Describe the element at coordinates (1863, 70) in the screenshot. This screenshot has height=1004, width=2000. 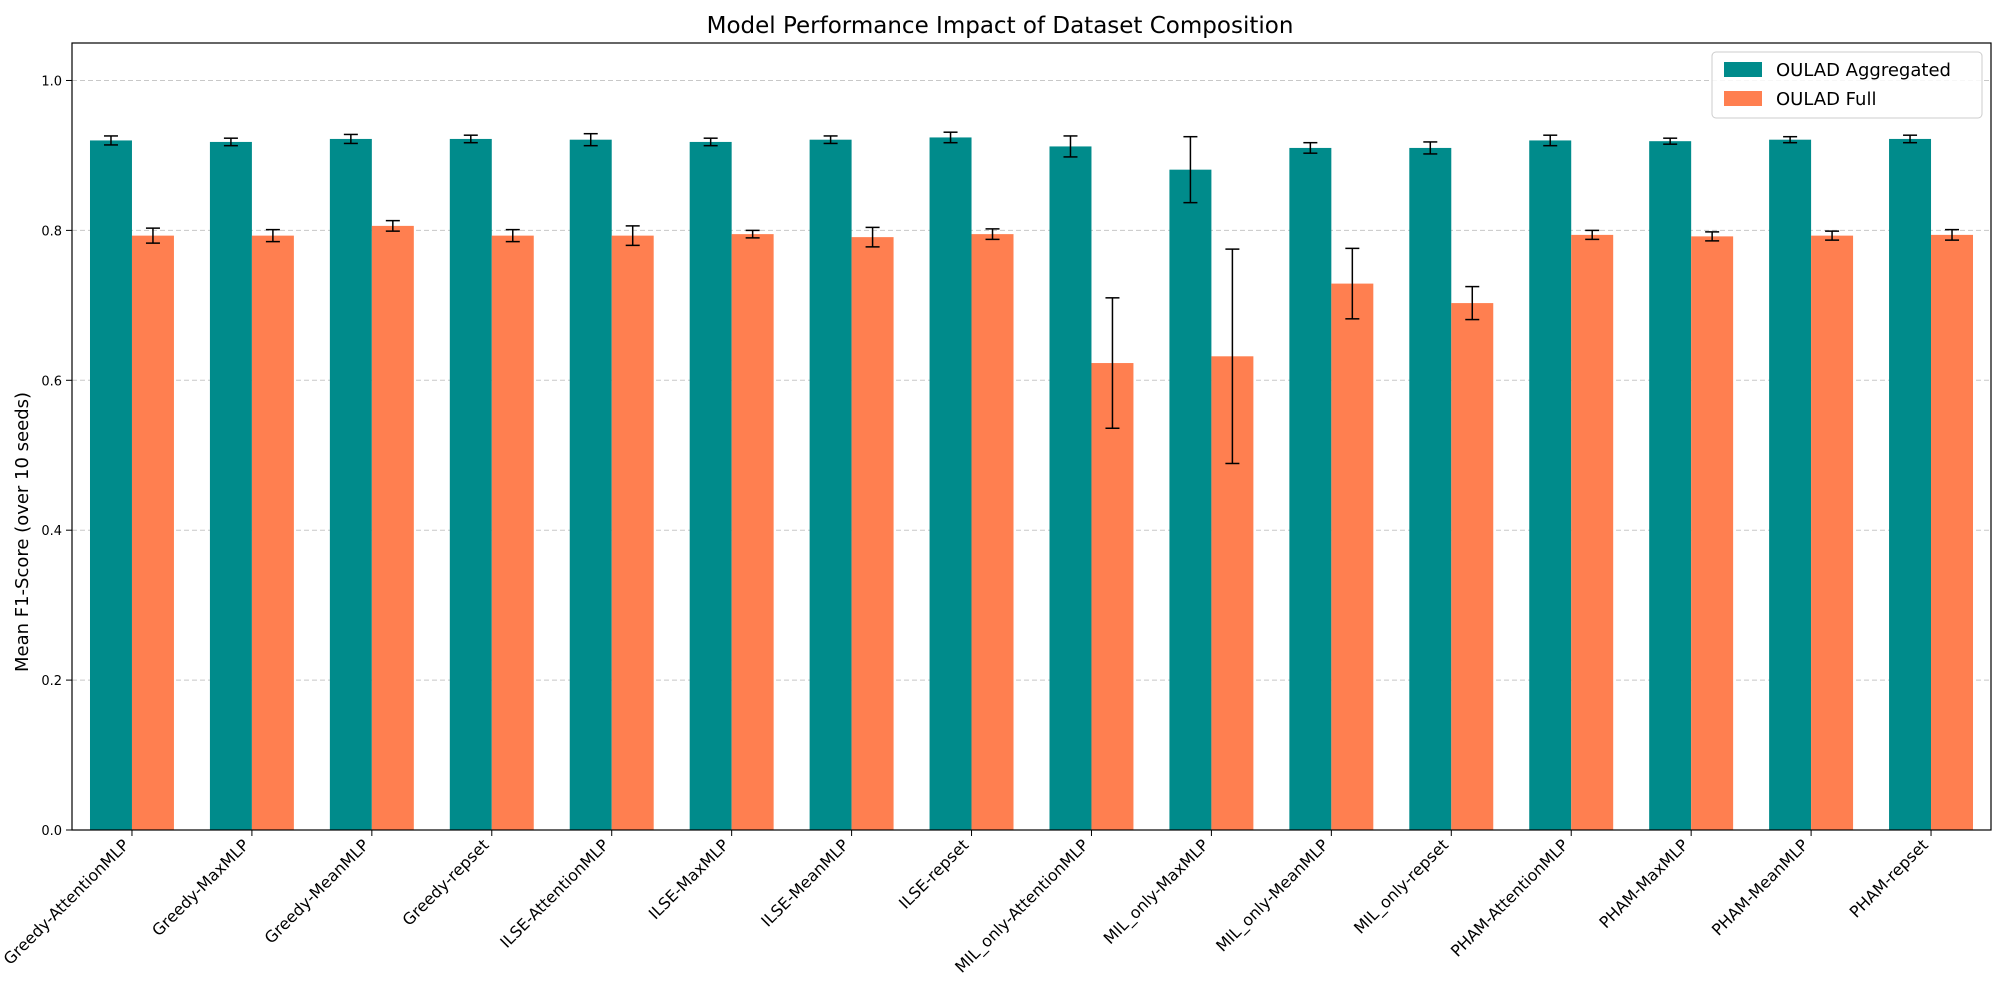
I see `legend-label: OULAD Aggregated` at that location.